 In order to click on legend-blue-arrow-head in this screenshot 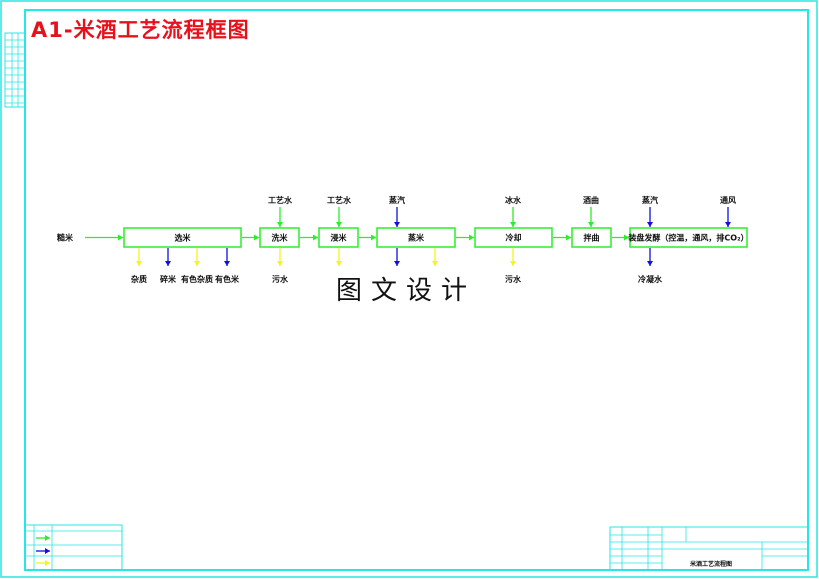, I will do `click(47, 551)`.